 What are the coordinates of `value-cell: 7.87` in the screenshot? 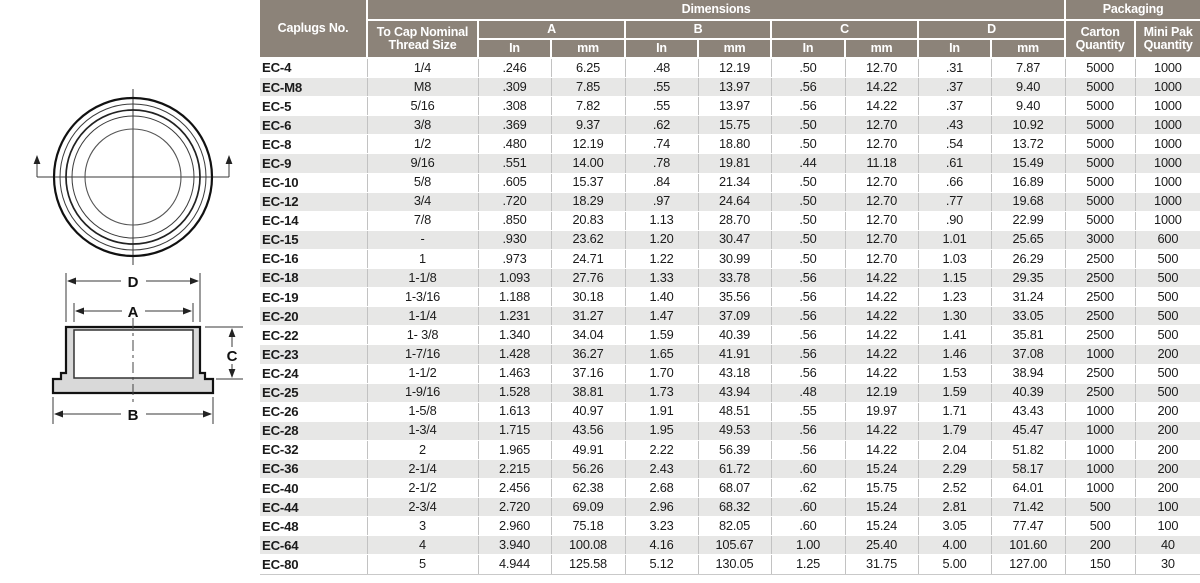 It's located at (1028, 68).